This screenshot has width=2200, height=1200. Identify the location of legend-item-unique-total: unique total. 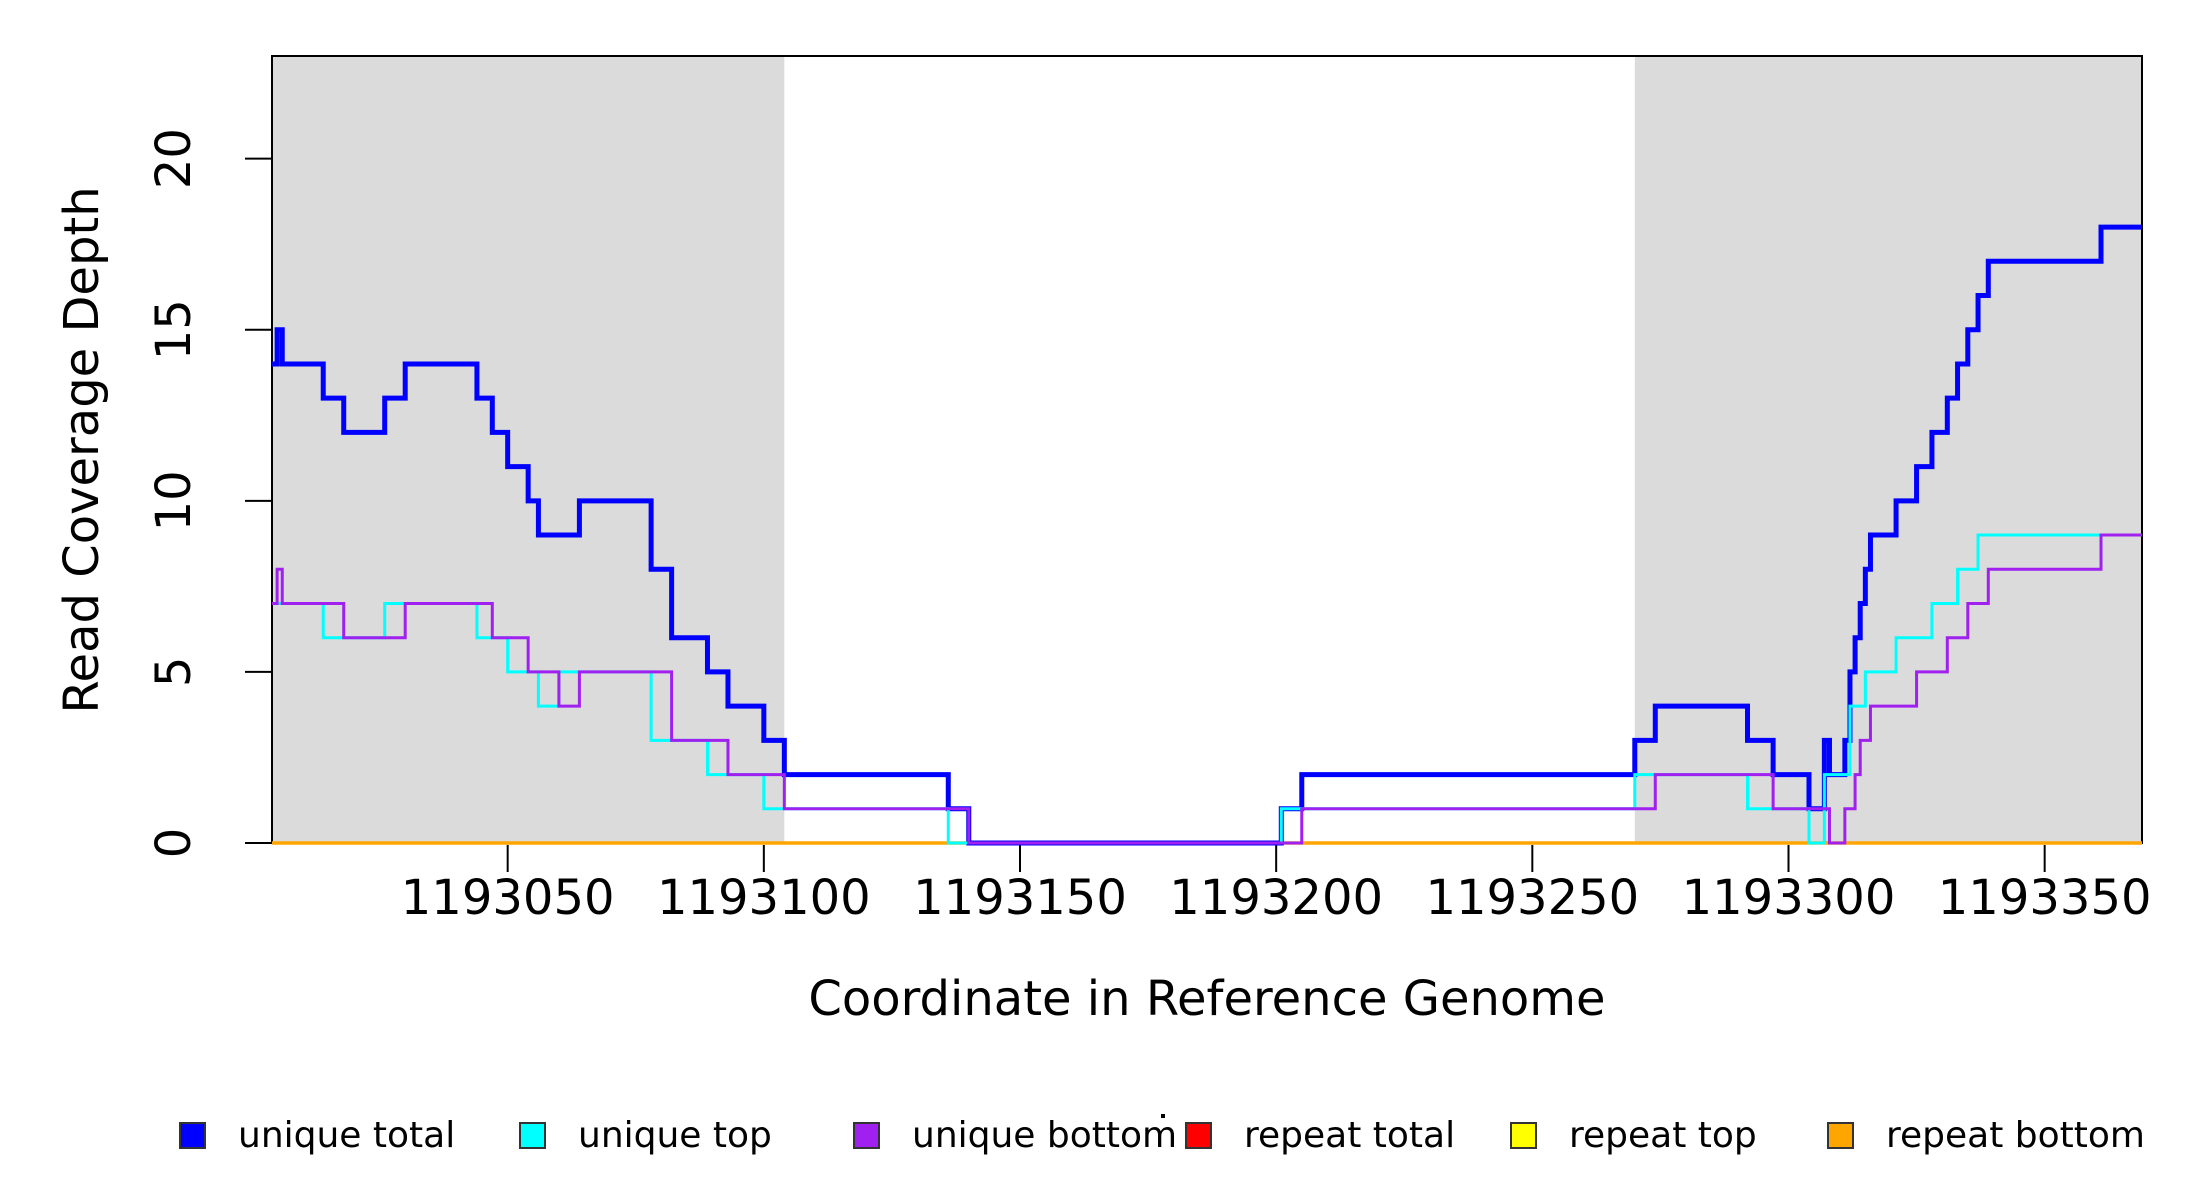
(317, 1135).